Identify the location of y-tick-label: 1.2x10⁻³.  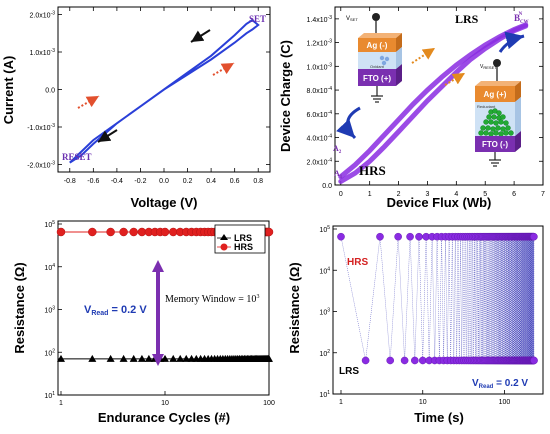
(320, 43).